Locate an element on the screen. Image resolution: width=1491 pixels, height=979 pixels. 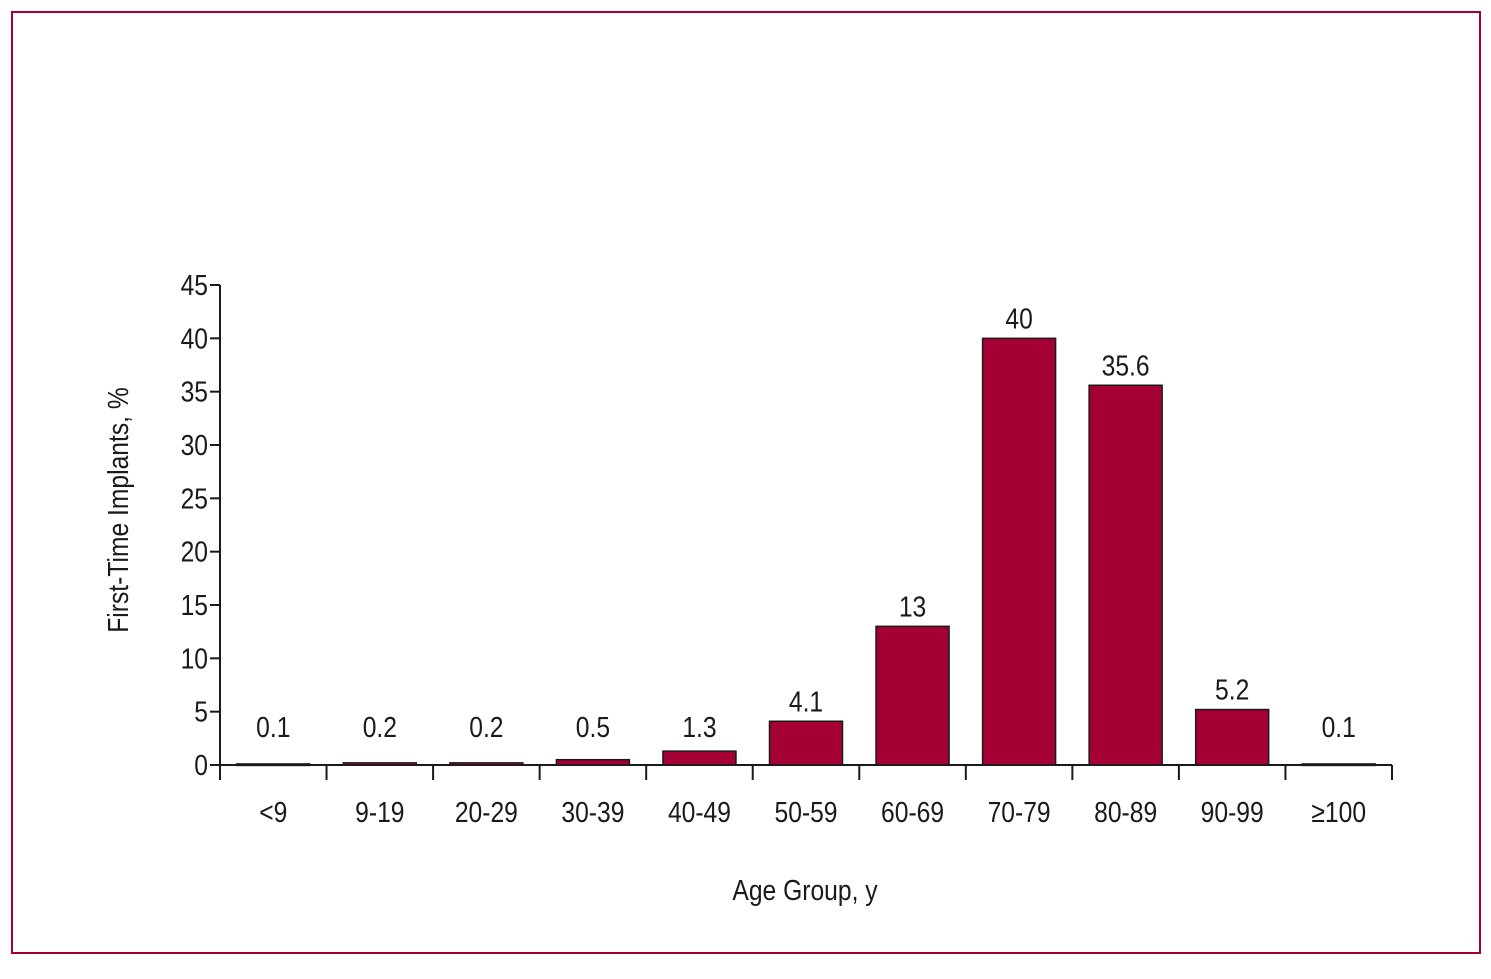
y-tick-label: 5 is located at coordinates (201, 712).